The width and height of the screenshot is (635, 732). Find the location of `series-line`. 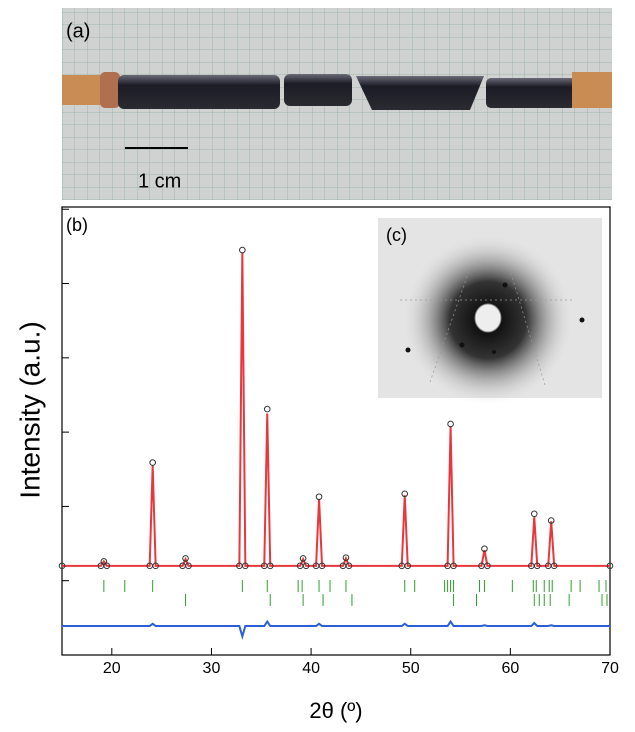

series-line is located at coordinates (336, 630).